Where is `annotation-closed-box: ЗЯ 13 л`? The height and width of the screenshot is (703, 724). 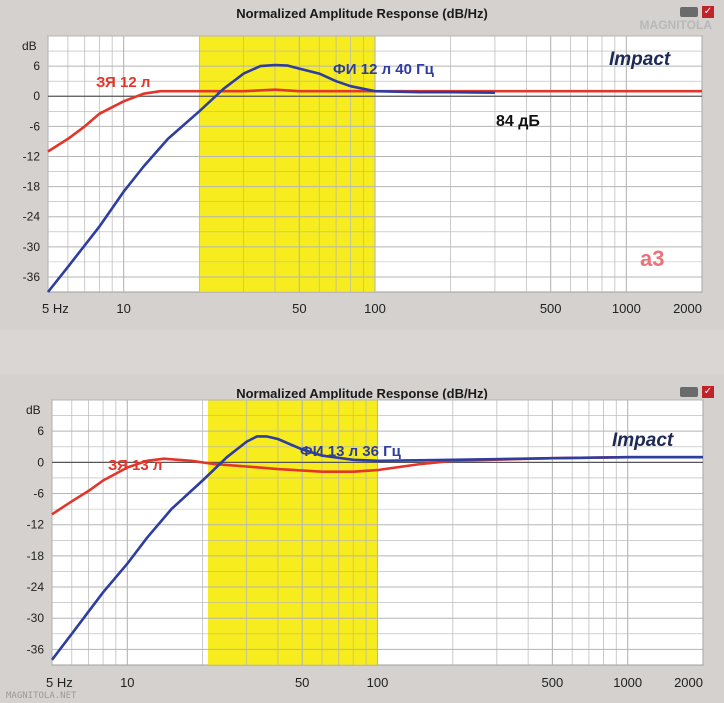 annotation-closed-box: ЗЯ 13 л is located at coordinates (135, 465).